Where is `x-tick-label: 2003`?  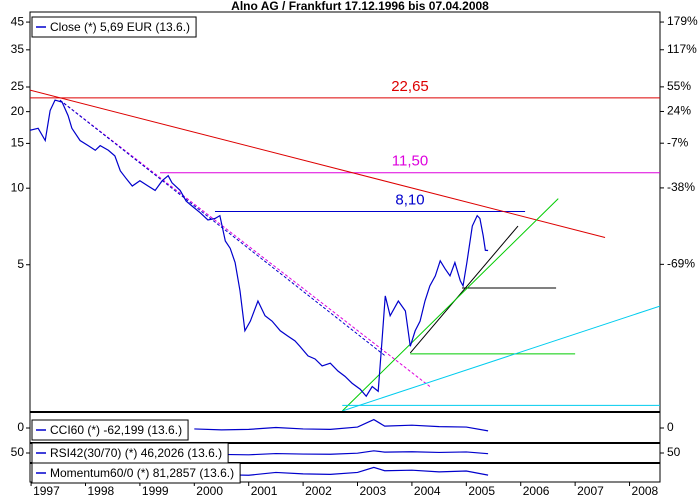
x-tick-label: 2003 is located at coordinates (373, 491).